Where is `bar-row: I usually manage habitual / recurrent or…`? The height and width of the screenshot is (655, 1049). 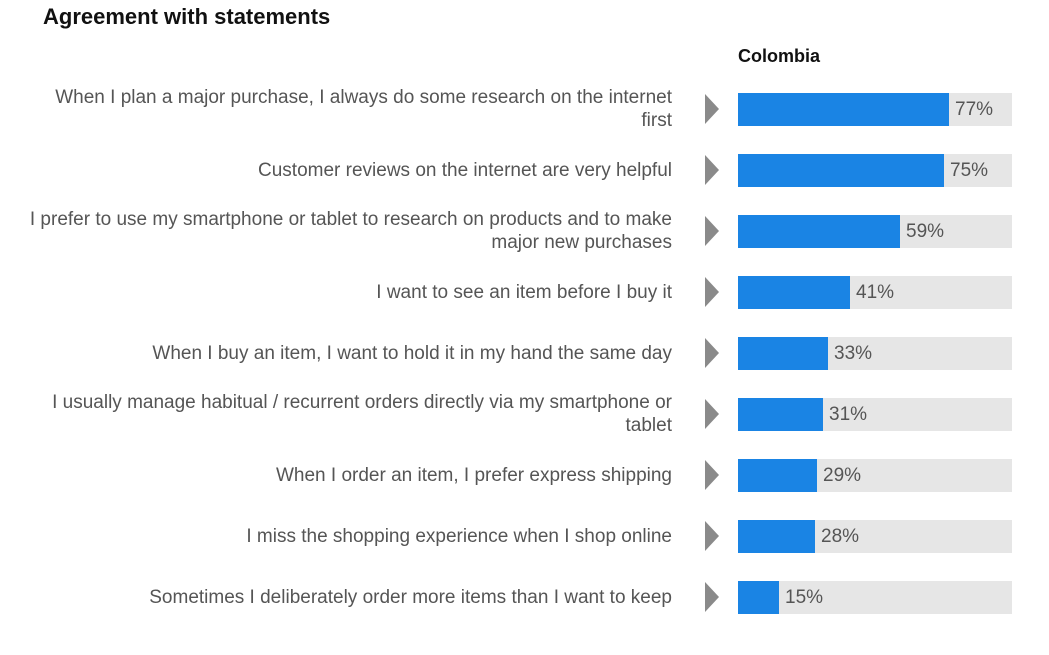
bar-row: I usually manage habitual / recurrent or… is located at coordinates (524, 414).